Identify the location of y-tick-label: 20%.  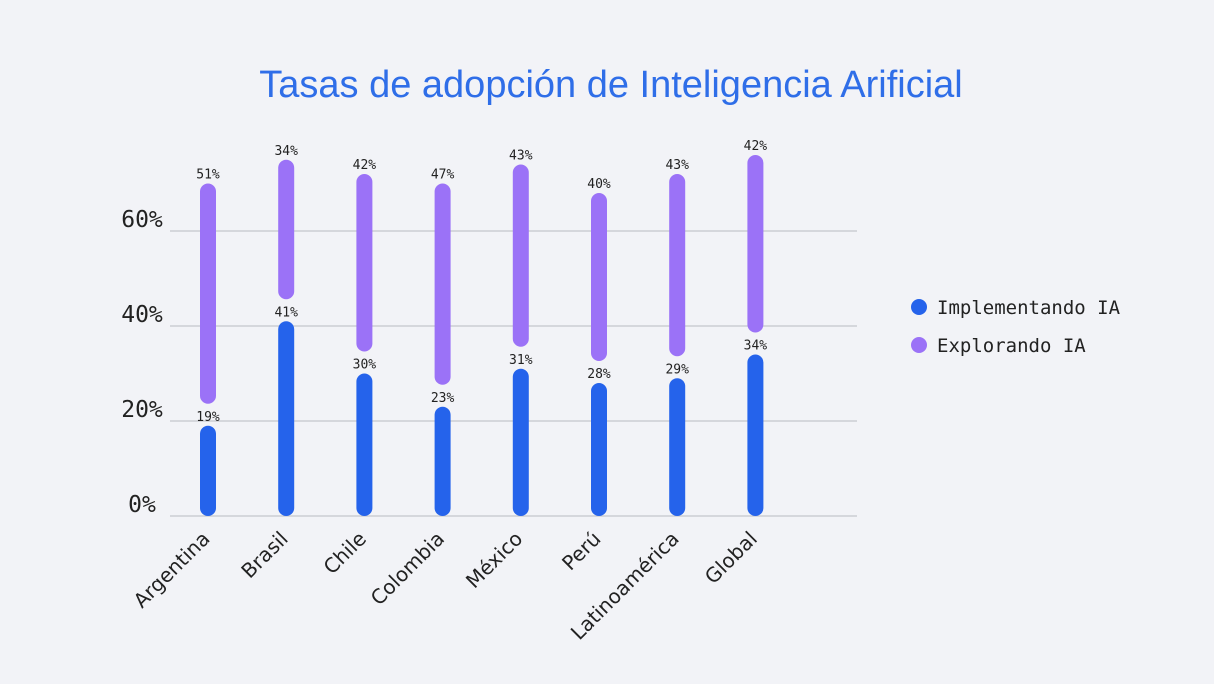
(142, 410).